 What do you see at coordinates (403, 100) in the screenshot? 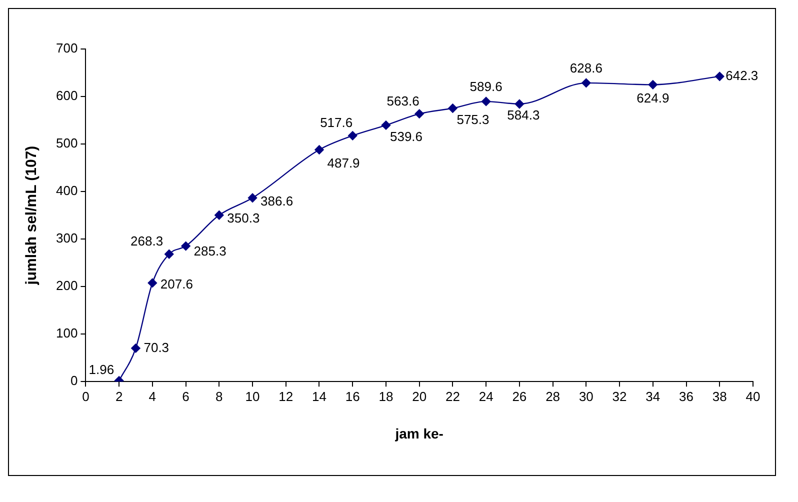
I see `data-label: 563.6` at bounding box center [403, 100].